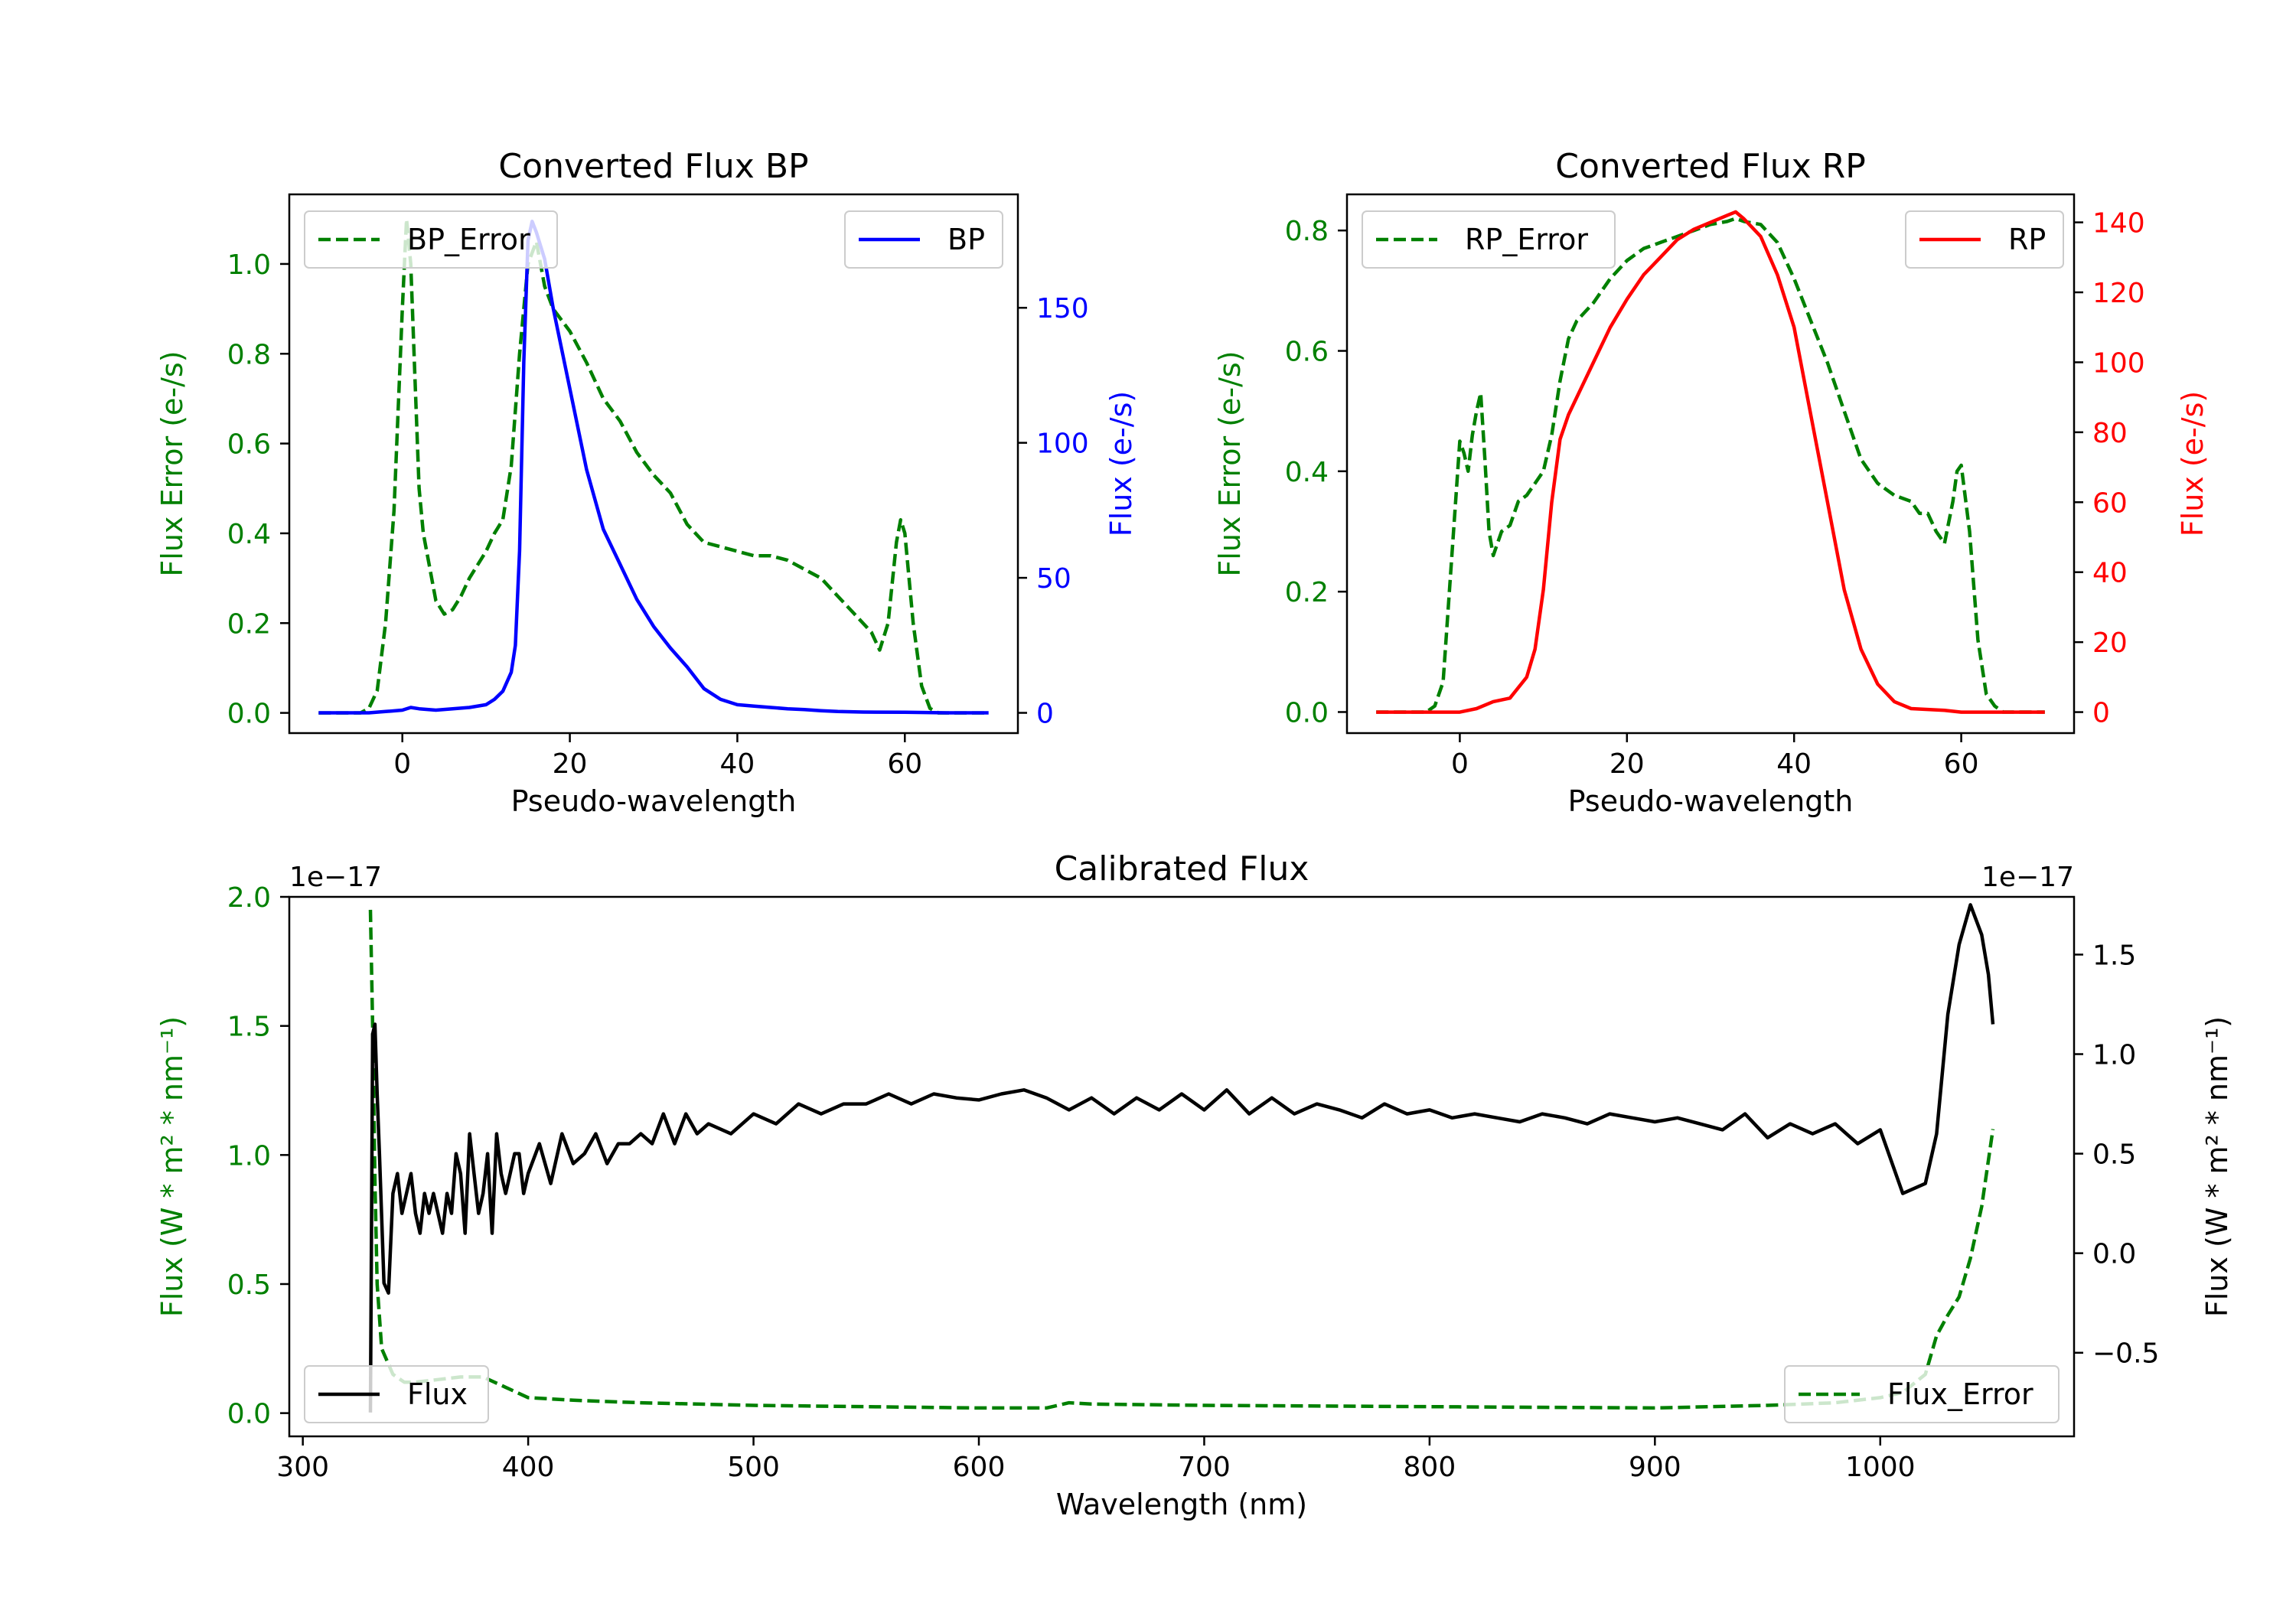 This screenshot has width=2296, height=1607. I want to click on rp-ytick-right-label: 40, so click(2110, 573).